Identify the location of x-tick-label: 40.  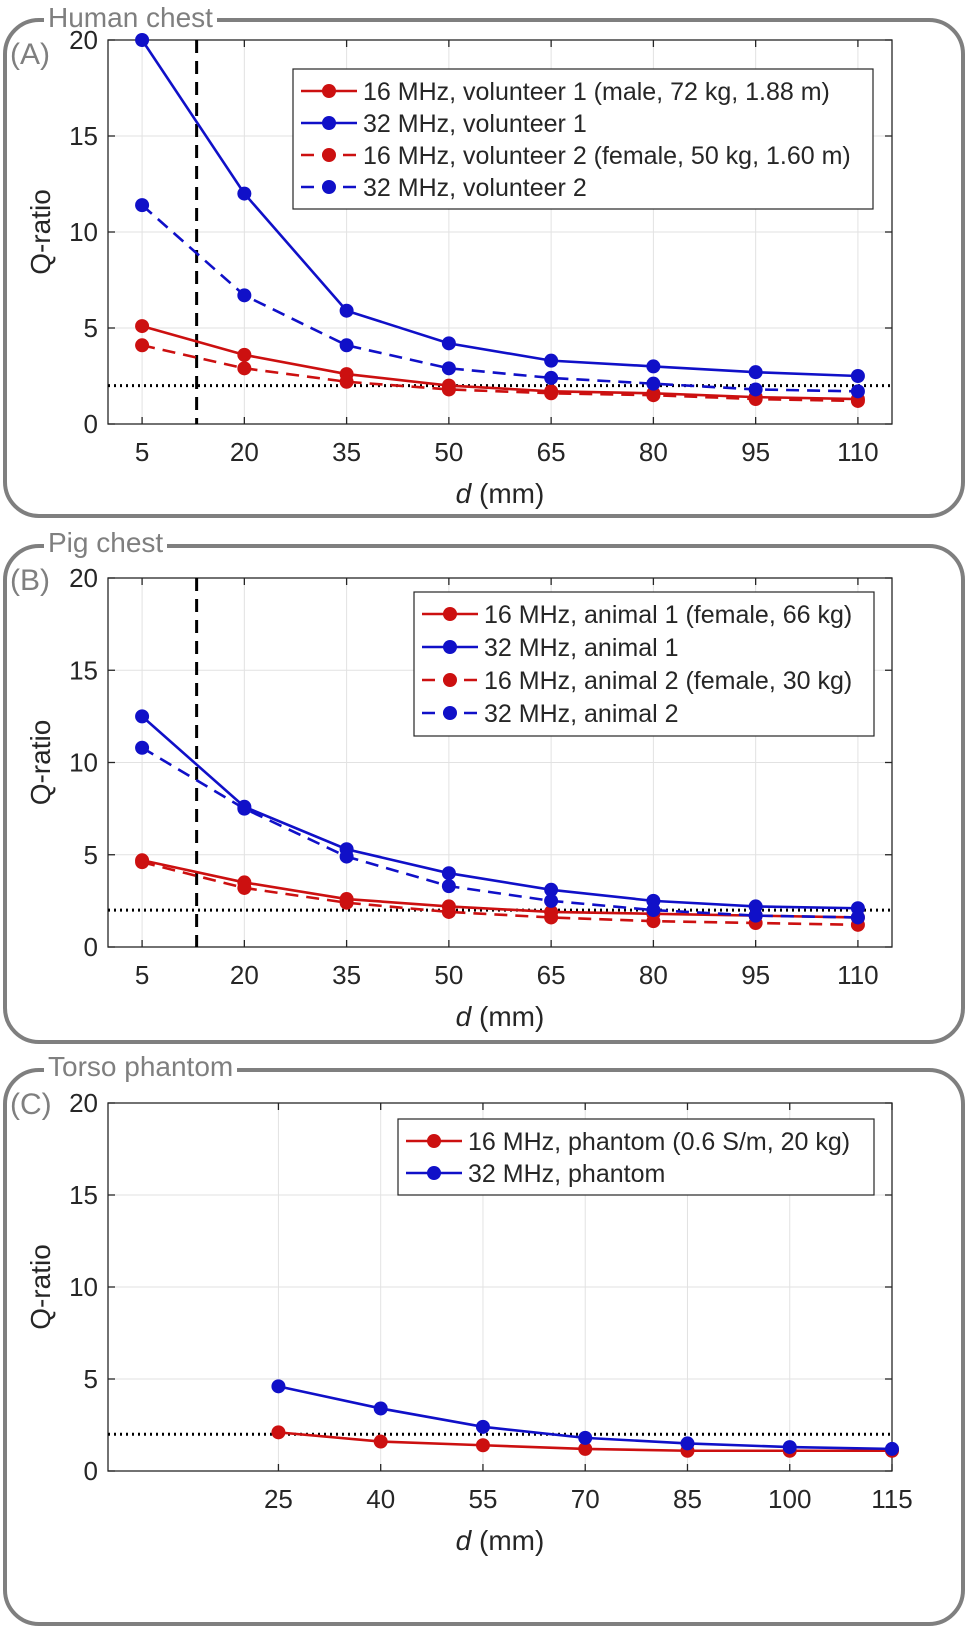
(380, 1499).